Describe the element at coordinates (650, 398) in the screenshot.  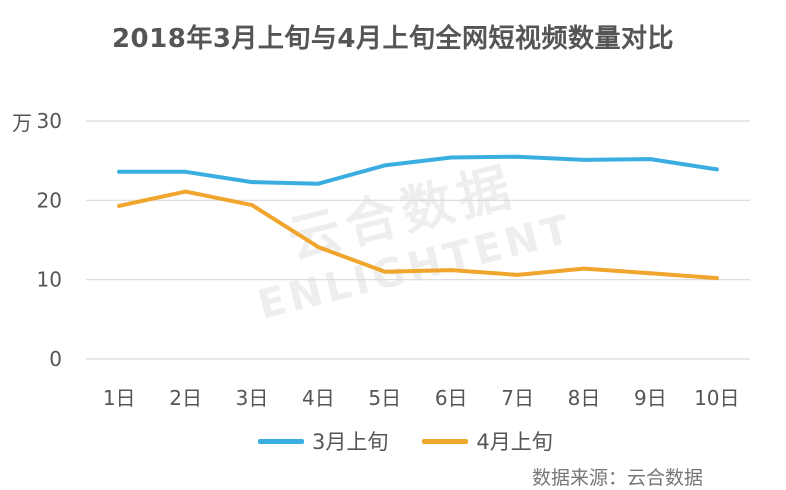
I see `x-tick-9: 9日` at that location.